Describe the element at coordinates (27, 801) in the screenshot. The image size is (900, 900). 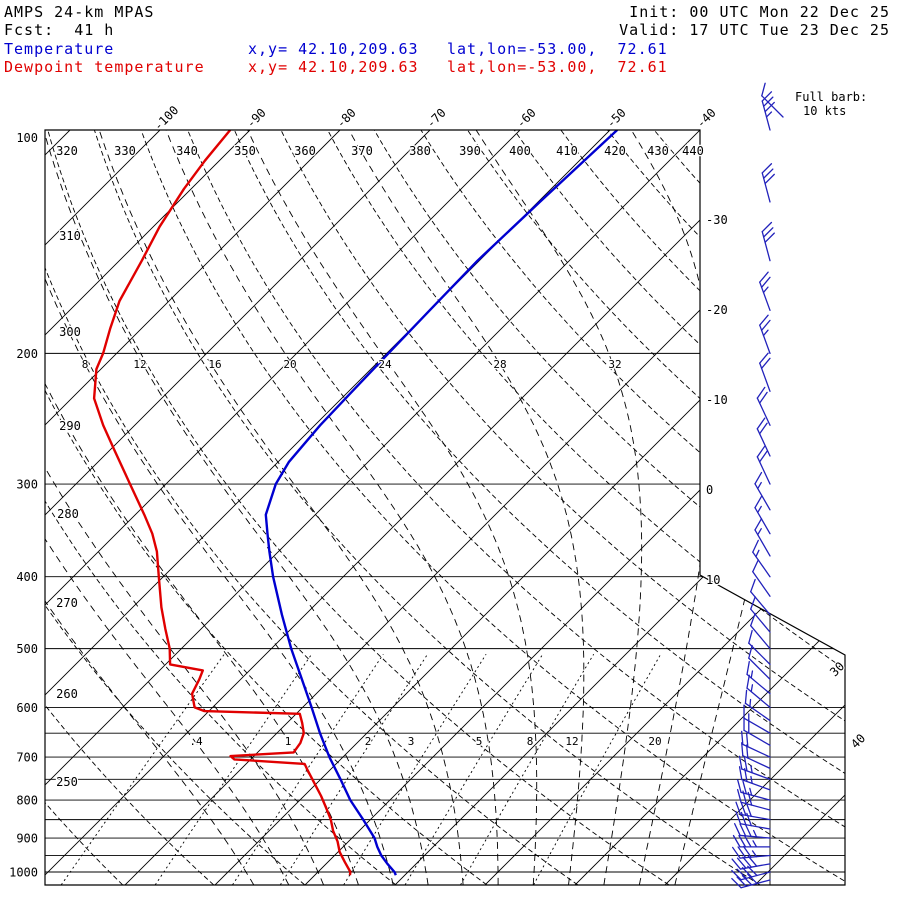
I see `pressure-label: 800` at that location.